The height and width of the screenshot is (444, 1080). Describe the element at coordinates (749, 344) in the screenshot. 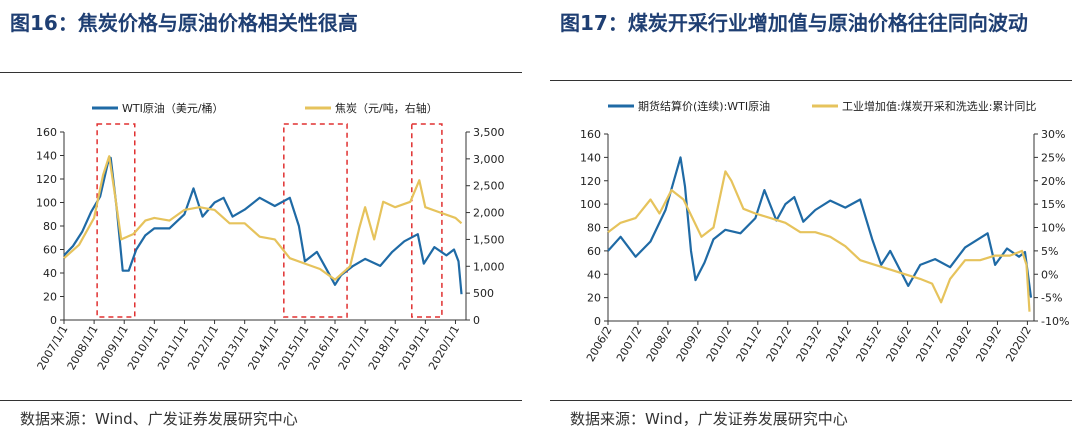

I see `x-tick-label: 2011/2` at that location.